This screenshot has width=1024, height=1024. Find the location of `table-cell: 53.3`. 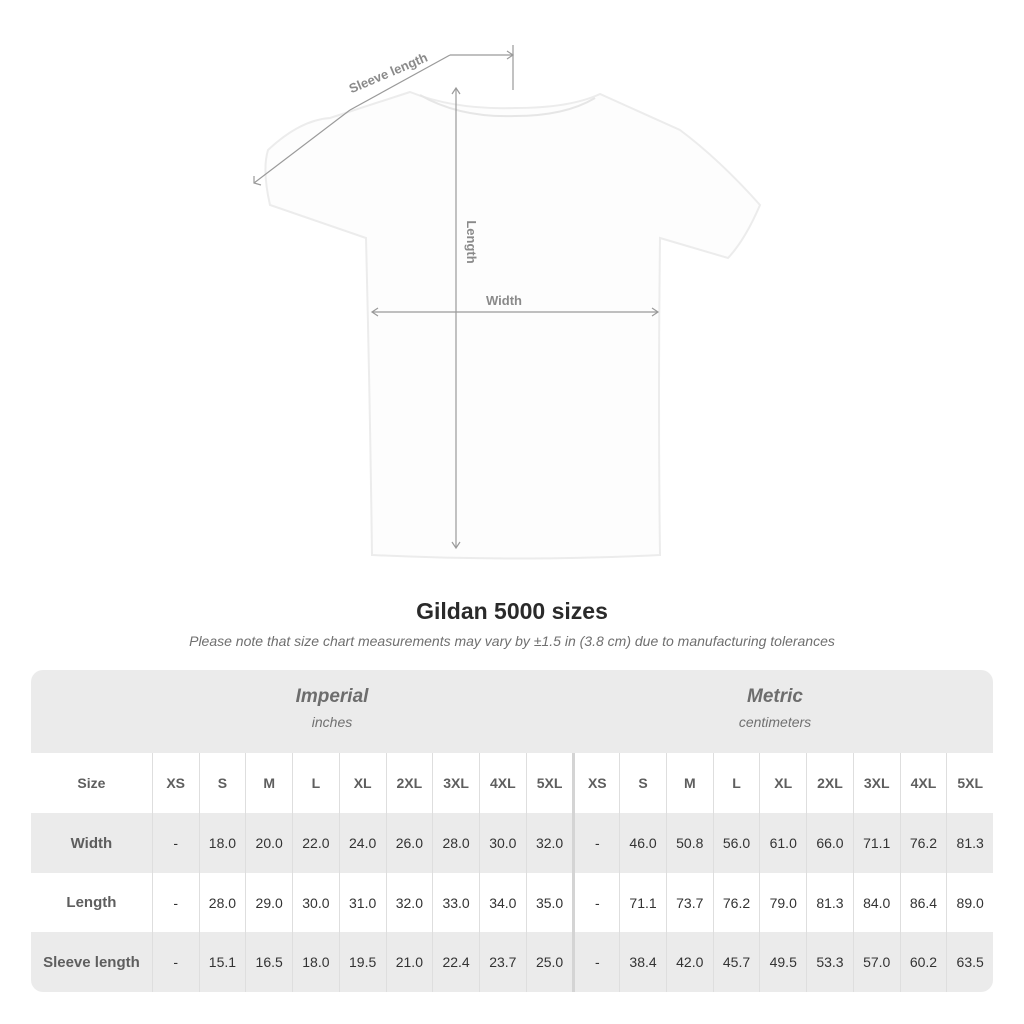

table-cell: 53.3 is located at coordinates (829, 962).